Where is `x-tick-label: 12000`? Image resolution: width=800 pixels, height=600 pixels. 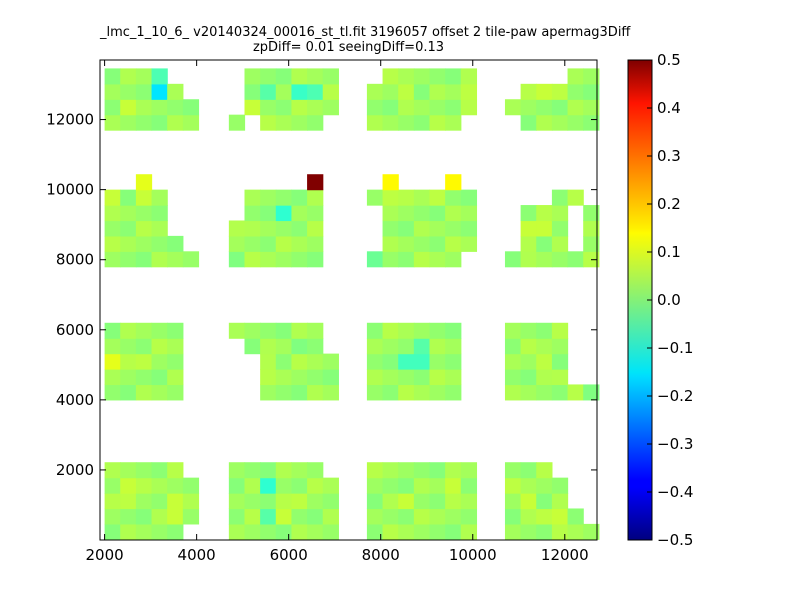
x-tick-label: 12000 is located at coordinates (565, 555).